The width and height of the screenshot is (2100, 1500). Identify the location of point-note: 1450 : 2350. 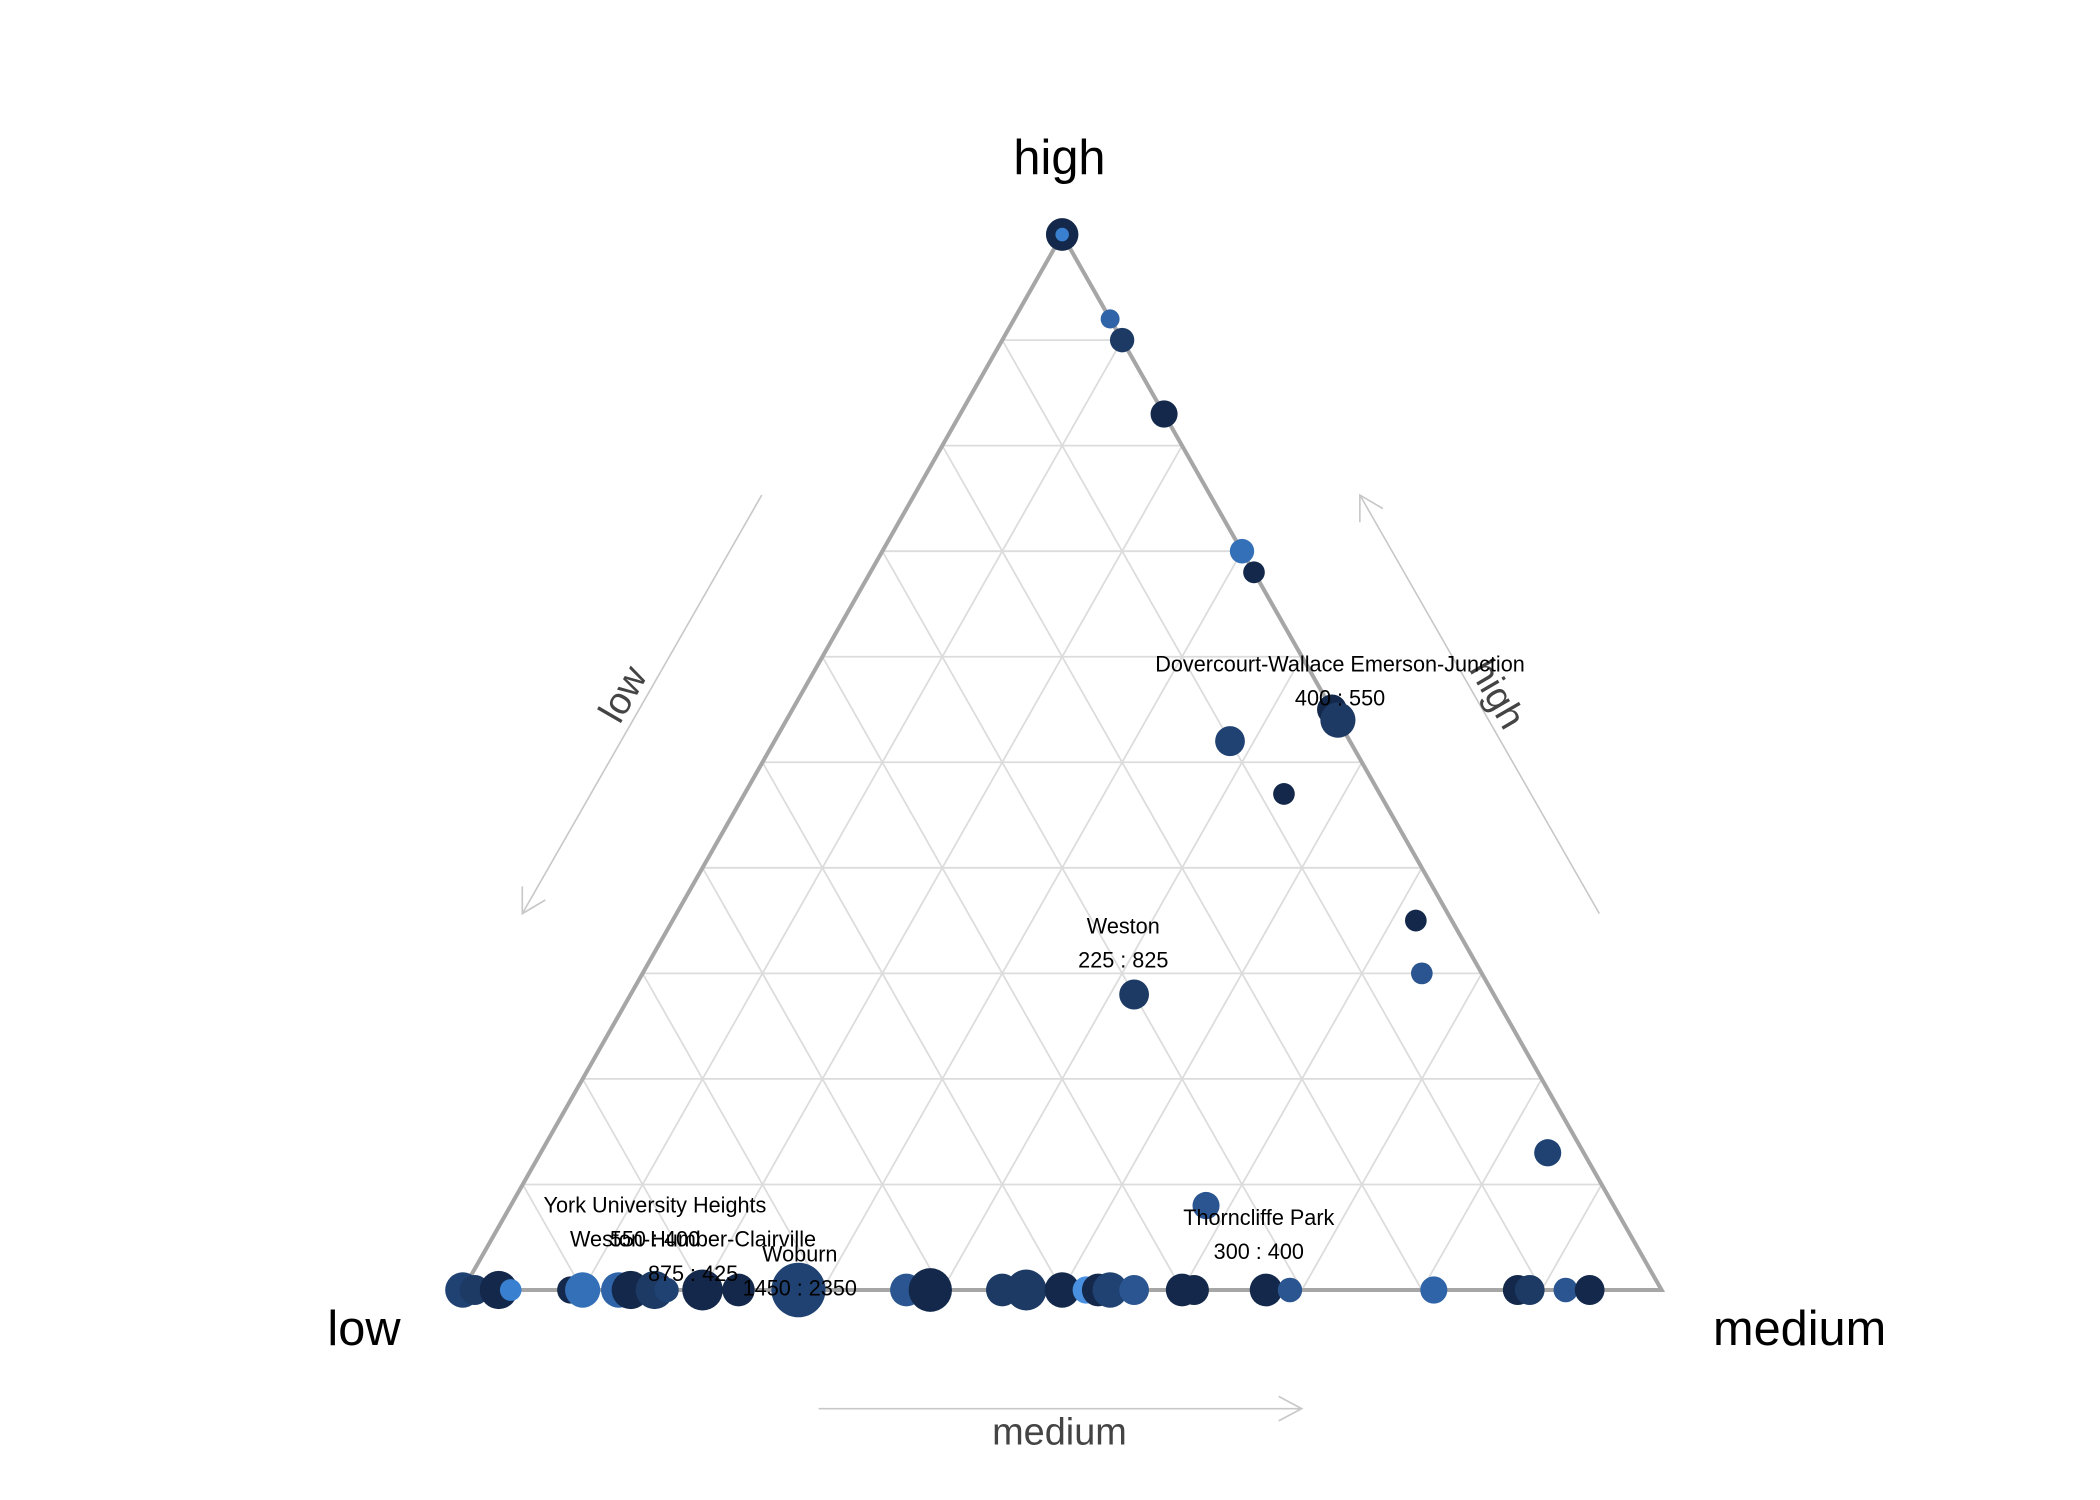
(800, 1288).